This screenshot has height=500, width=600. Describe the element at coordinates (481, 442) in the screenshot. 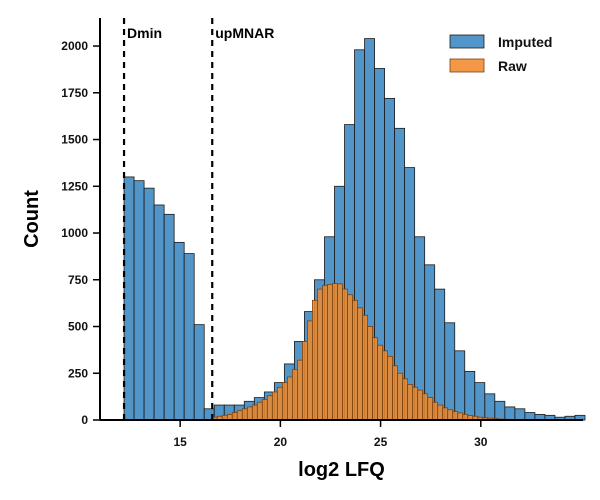

I see `x-tick-label: 30` at that location.